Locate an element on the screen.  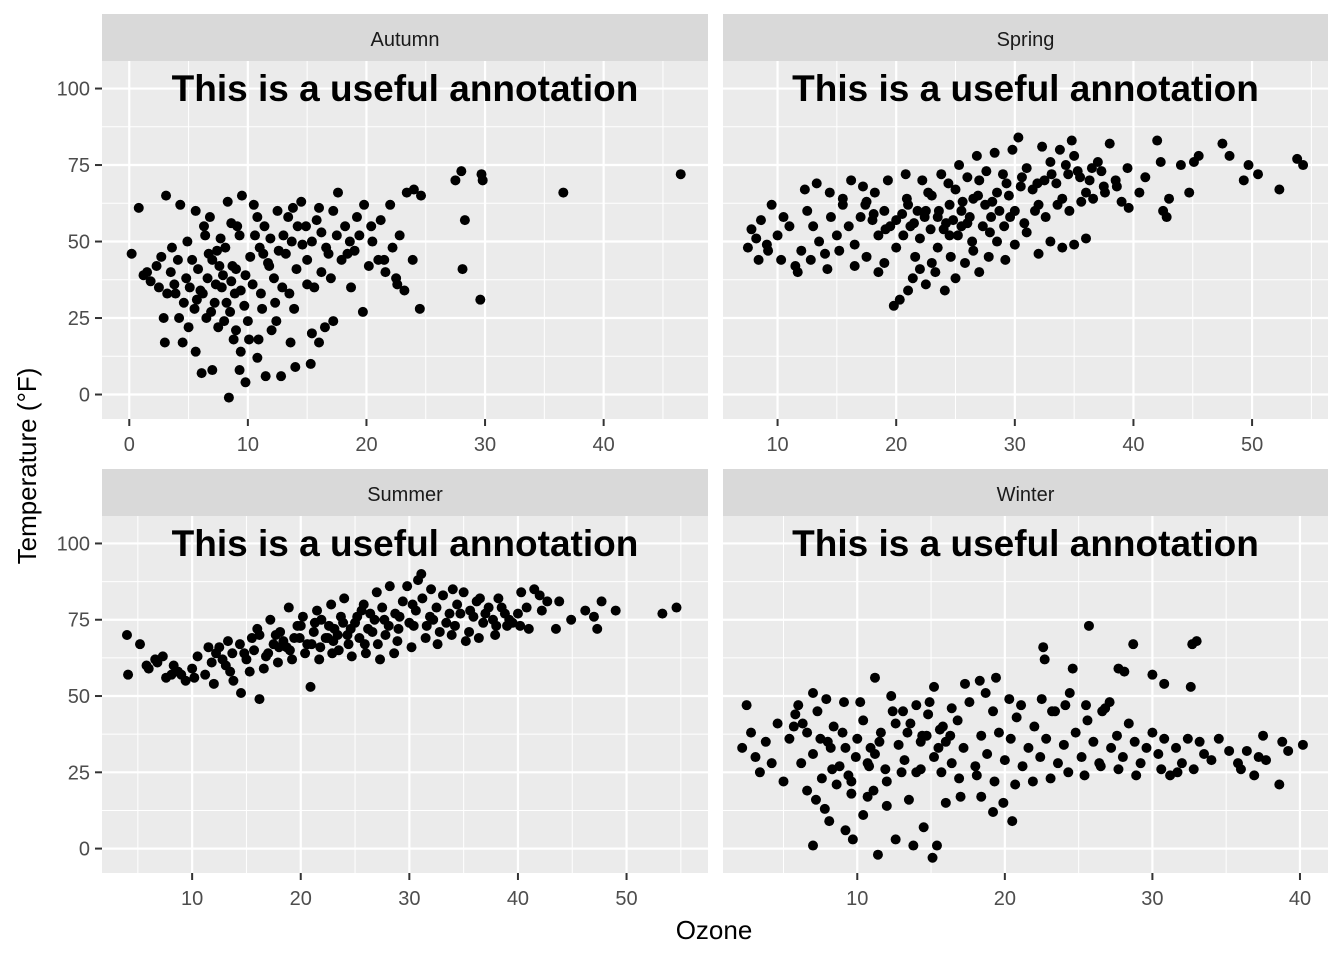
y-tick-label: 25 is located at coordinates (79, 773).